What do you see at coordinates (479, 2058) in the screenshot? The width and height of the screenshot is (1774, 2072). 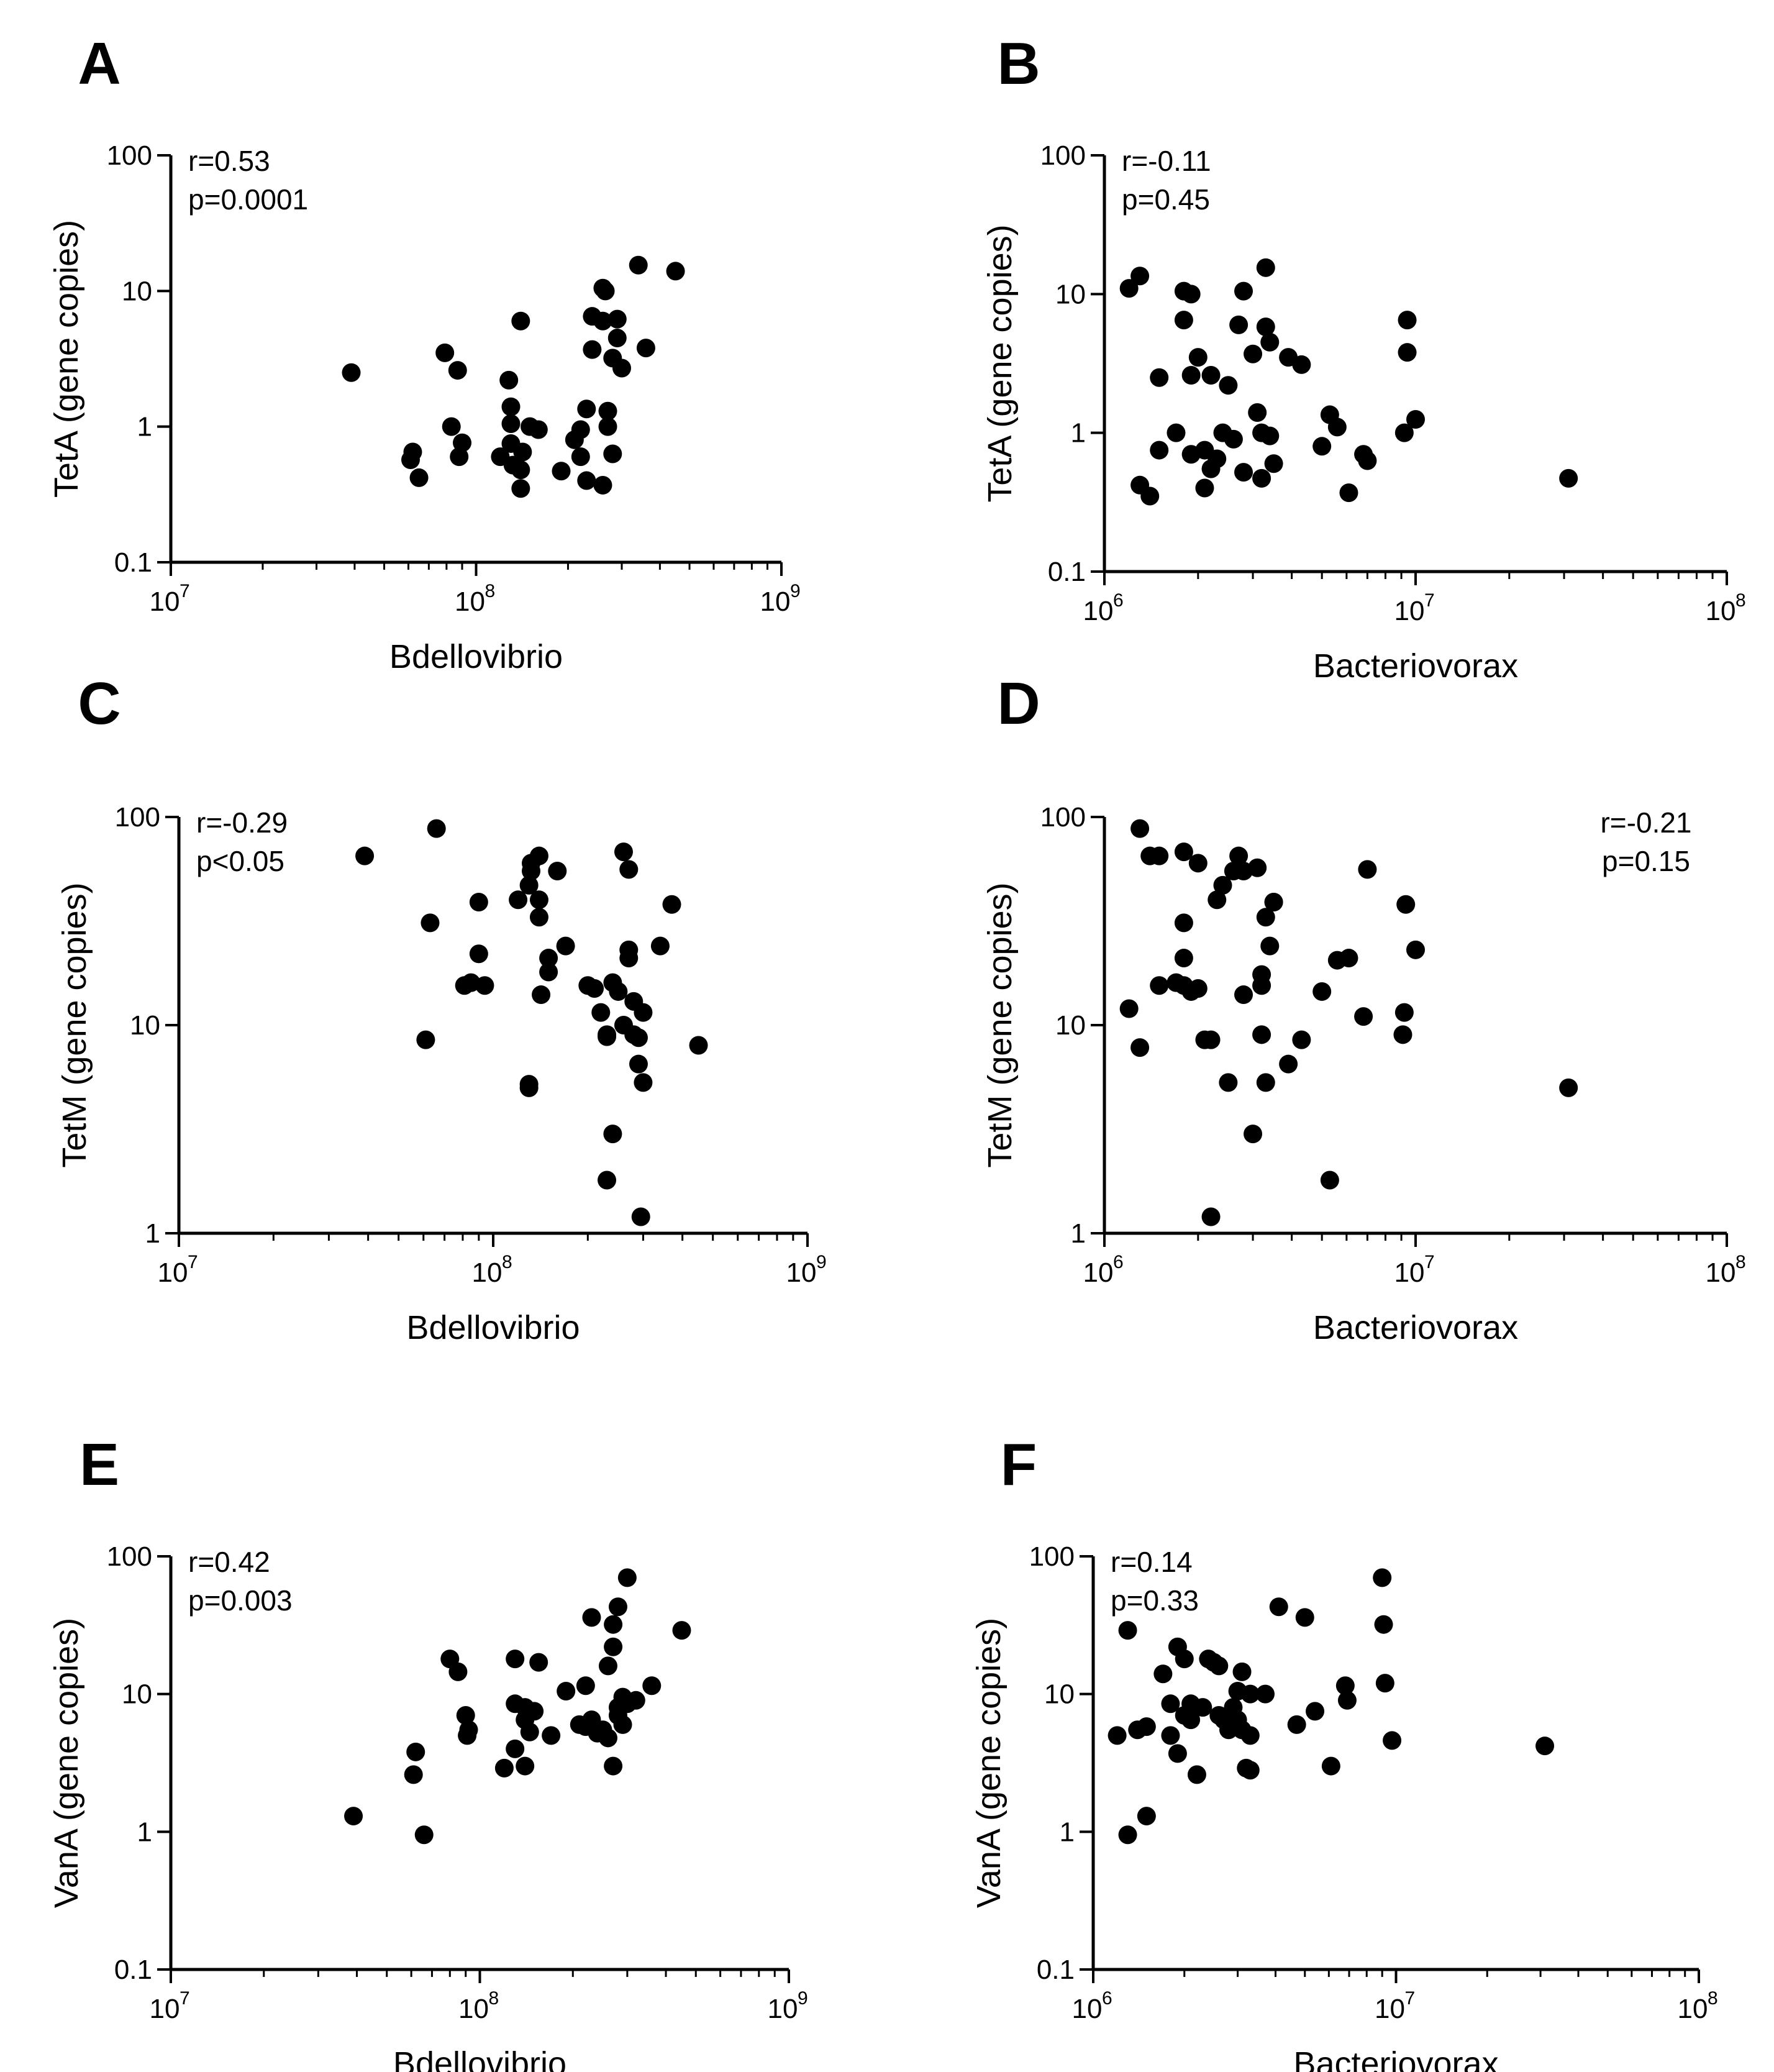 I see `x-axis-title: Bdellovibrio` at bounding box center [479, 2058].